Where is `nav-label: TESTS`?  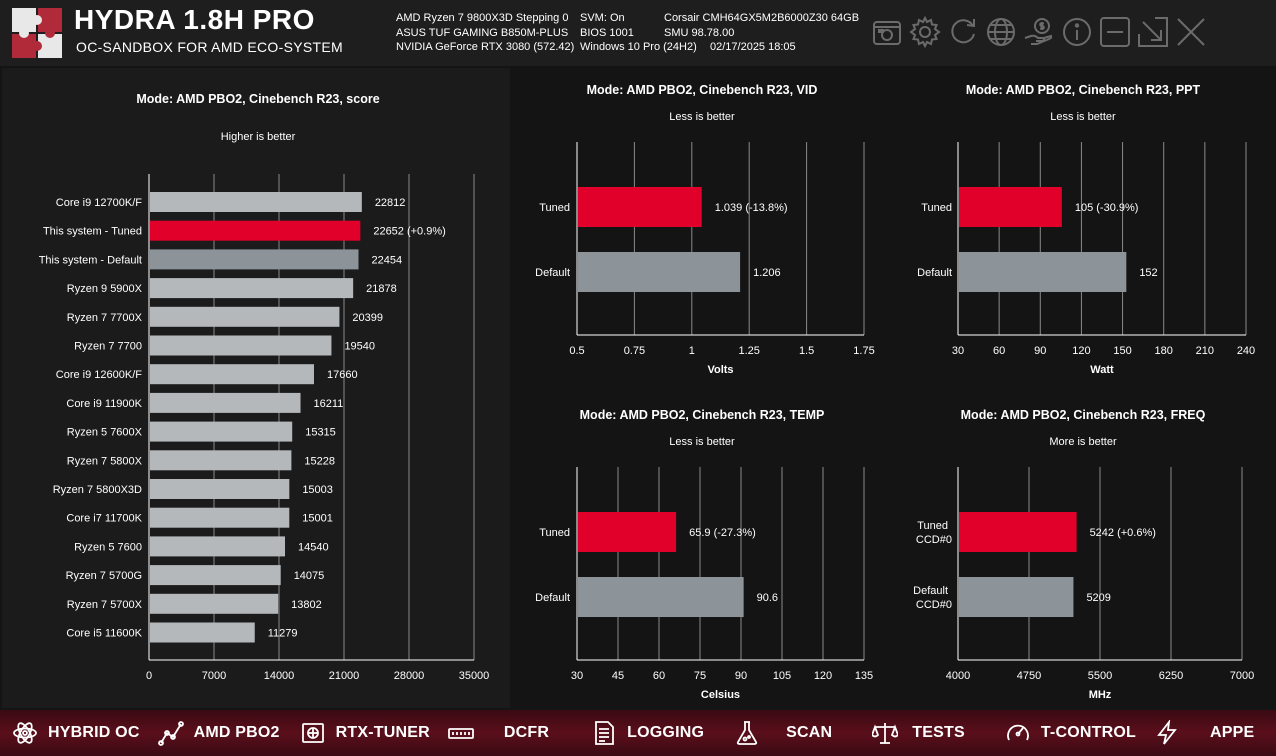
nav-label: TESTS is located at coordinates (938, 732).